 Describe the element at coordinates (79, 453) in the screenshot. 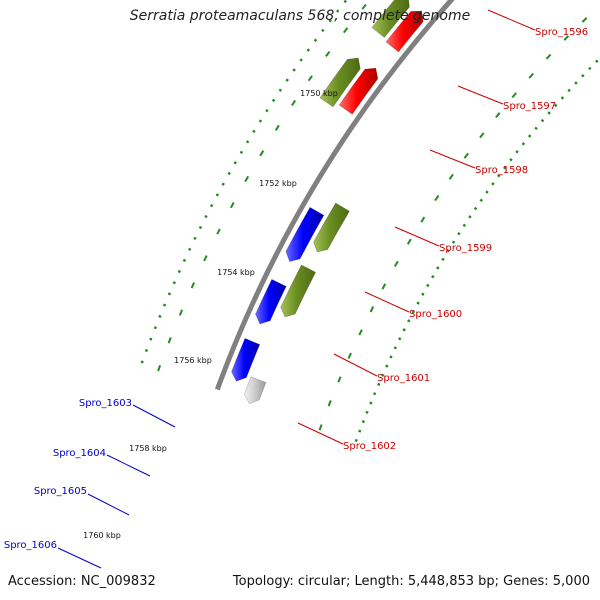

I see `gene-label-spro-1604: Spro_1604` at that location.